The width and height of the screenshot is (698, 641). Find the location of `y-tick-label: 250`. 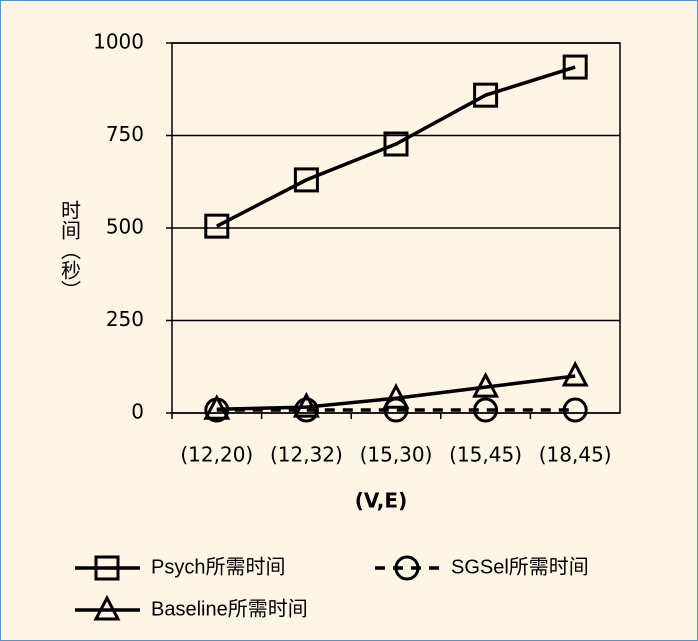

y-tick-label: 250 is located at coordinates (125, 319).